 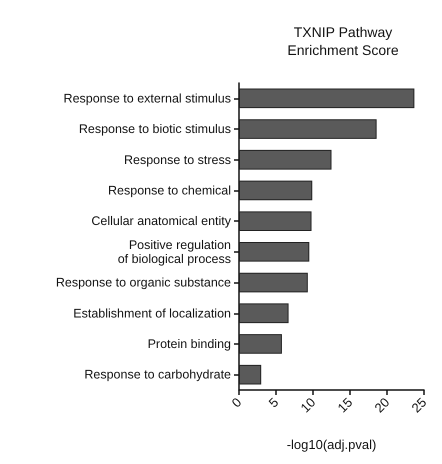 What do you see at coordinates (169, 190) in the screenshot?
I see `y-tick-label: Response to chemical` at bounding box center [169, 190].